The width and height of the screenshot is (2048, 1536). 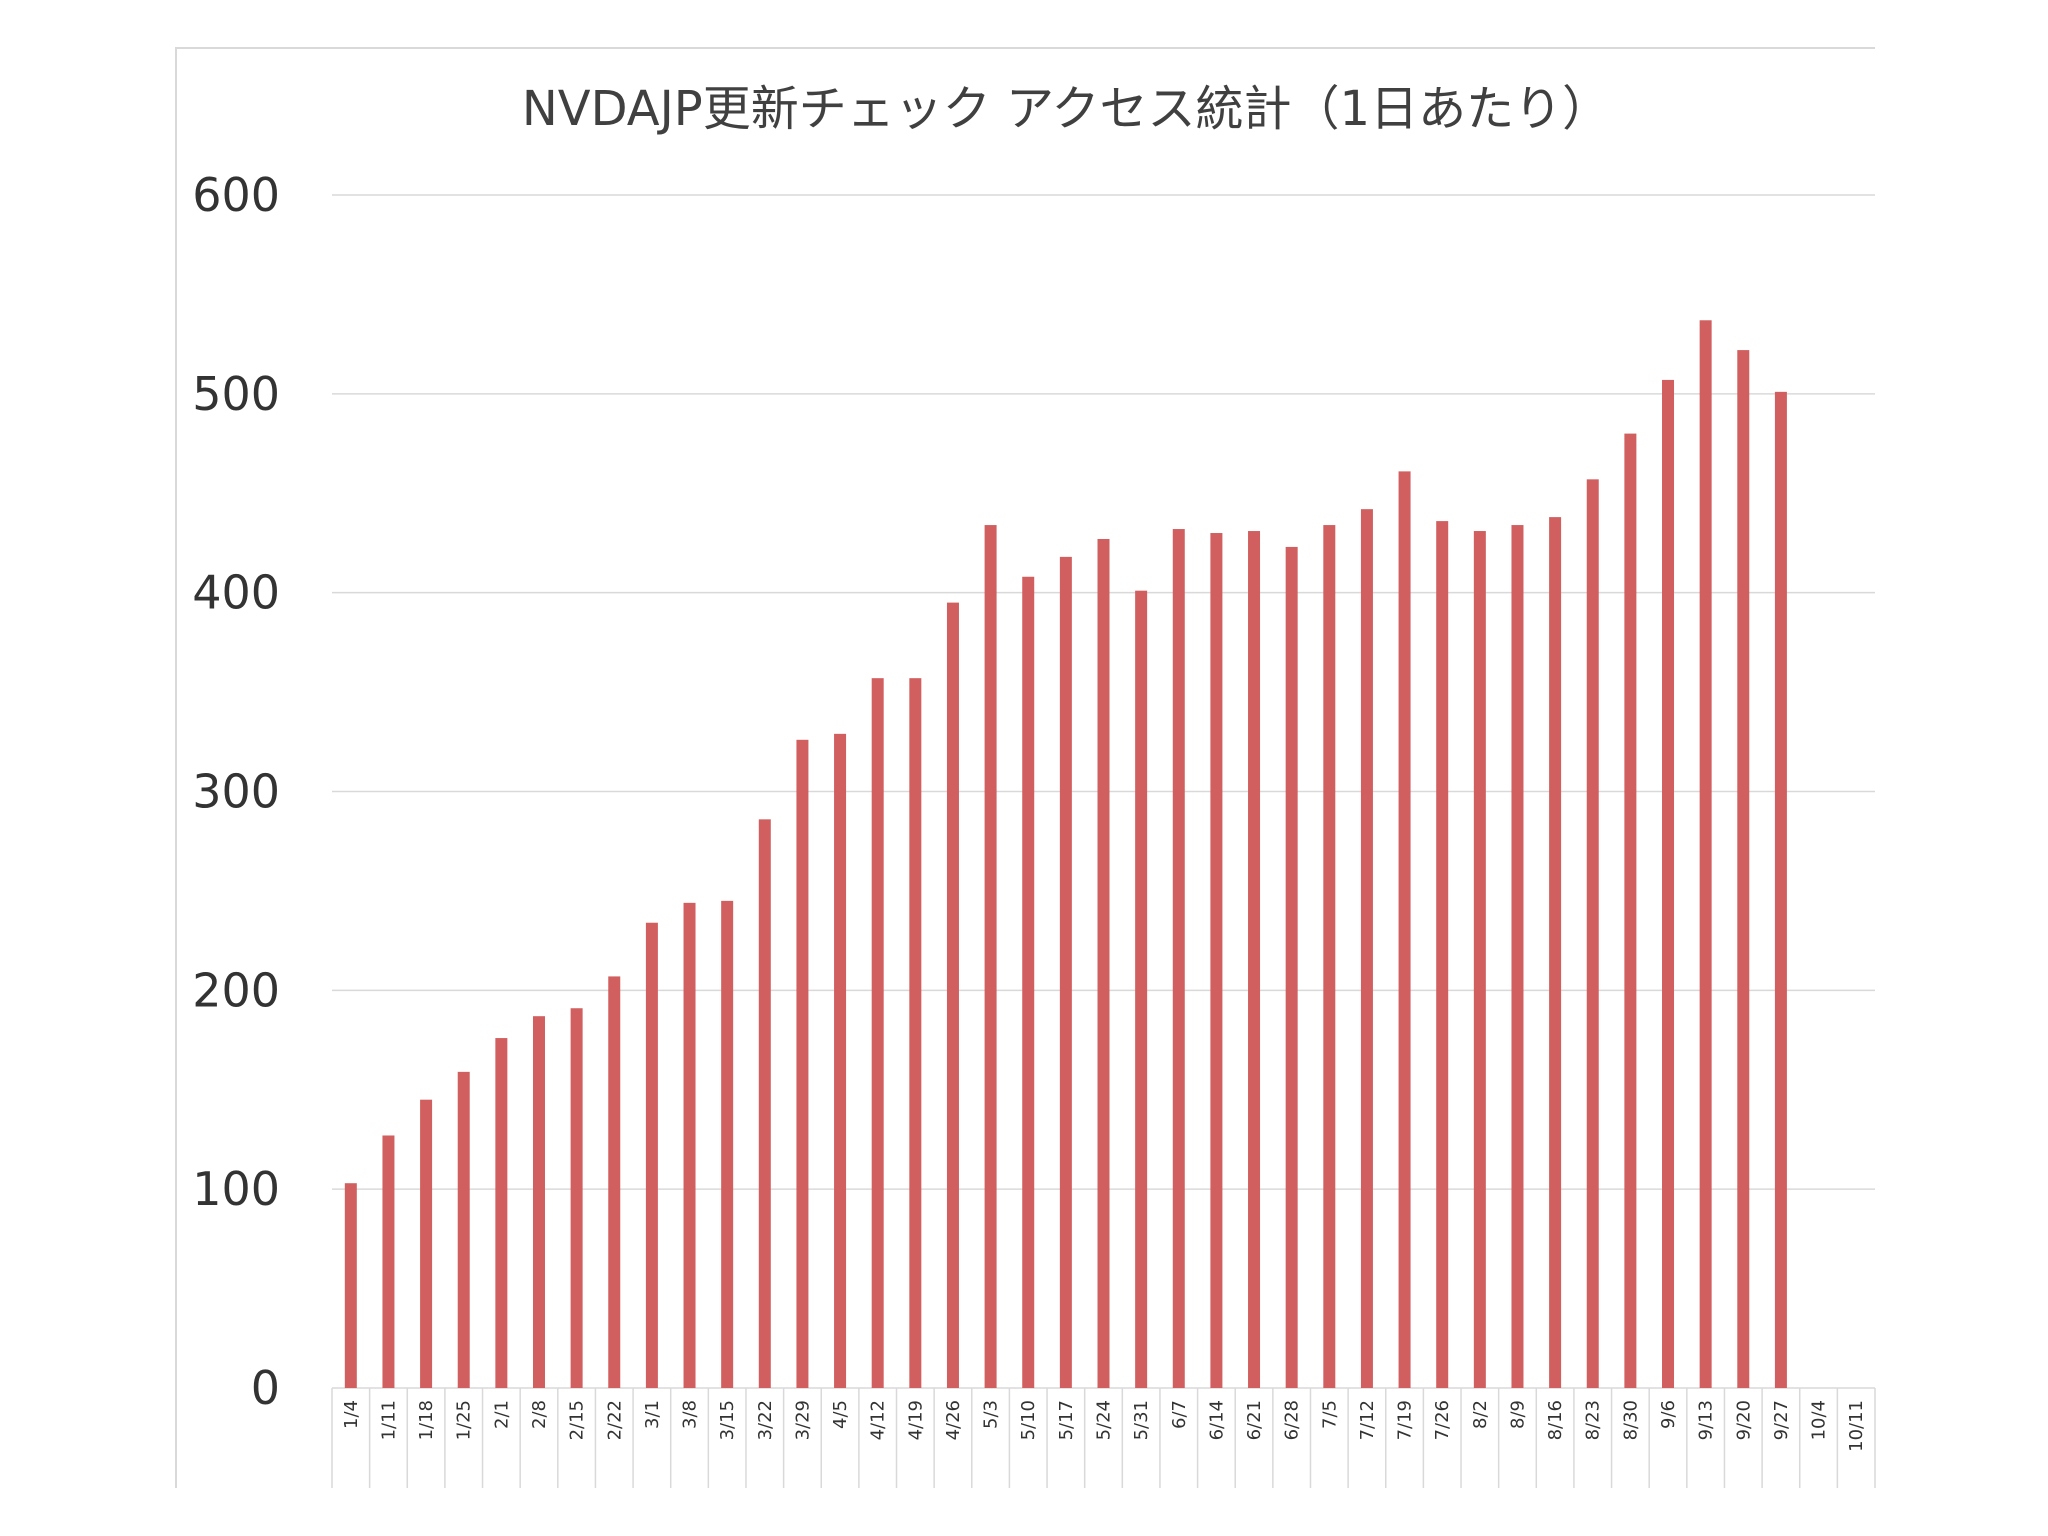 What do you see at coordinates (1706, 1420) in the screenshot?
I see `x-tick-label: 9/13` at bounding box center [1706, 1420].